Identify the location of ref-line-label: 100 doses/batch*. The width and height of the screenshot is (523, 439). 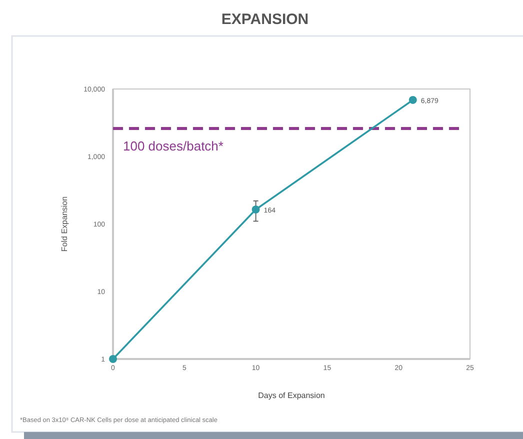
(173, 146).